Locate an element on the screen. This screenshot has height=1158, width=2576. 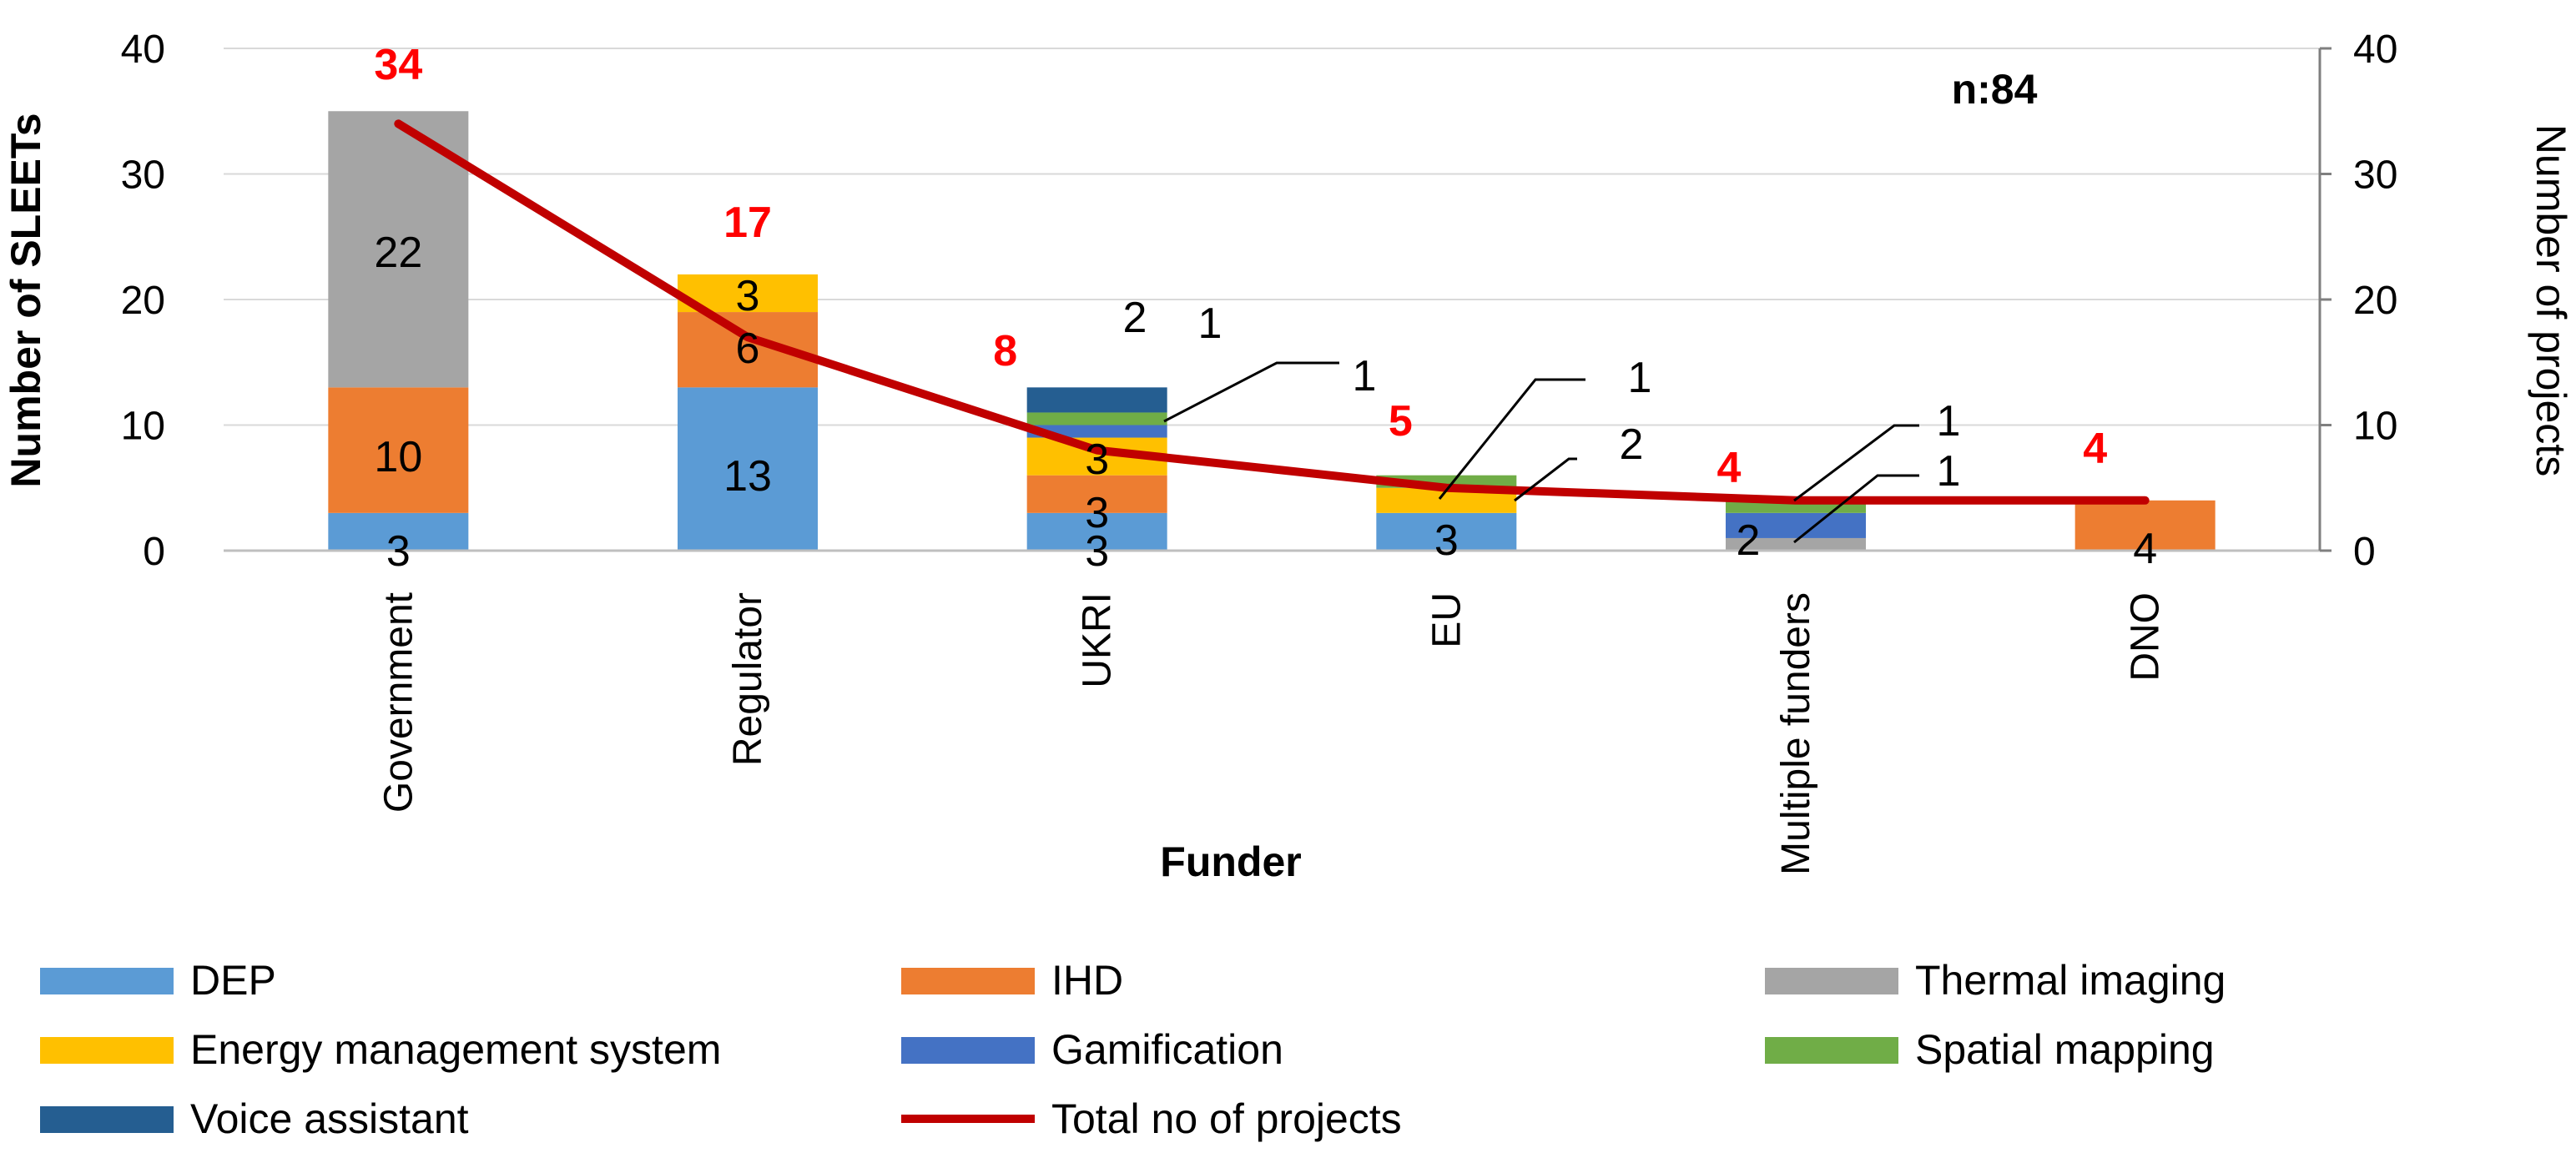
legend-label: Energy management system is located at coordinates (455, 1049).